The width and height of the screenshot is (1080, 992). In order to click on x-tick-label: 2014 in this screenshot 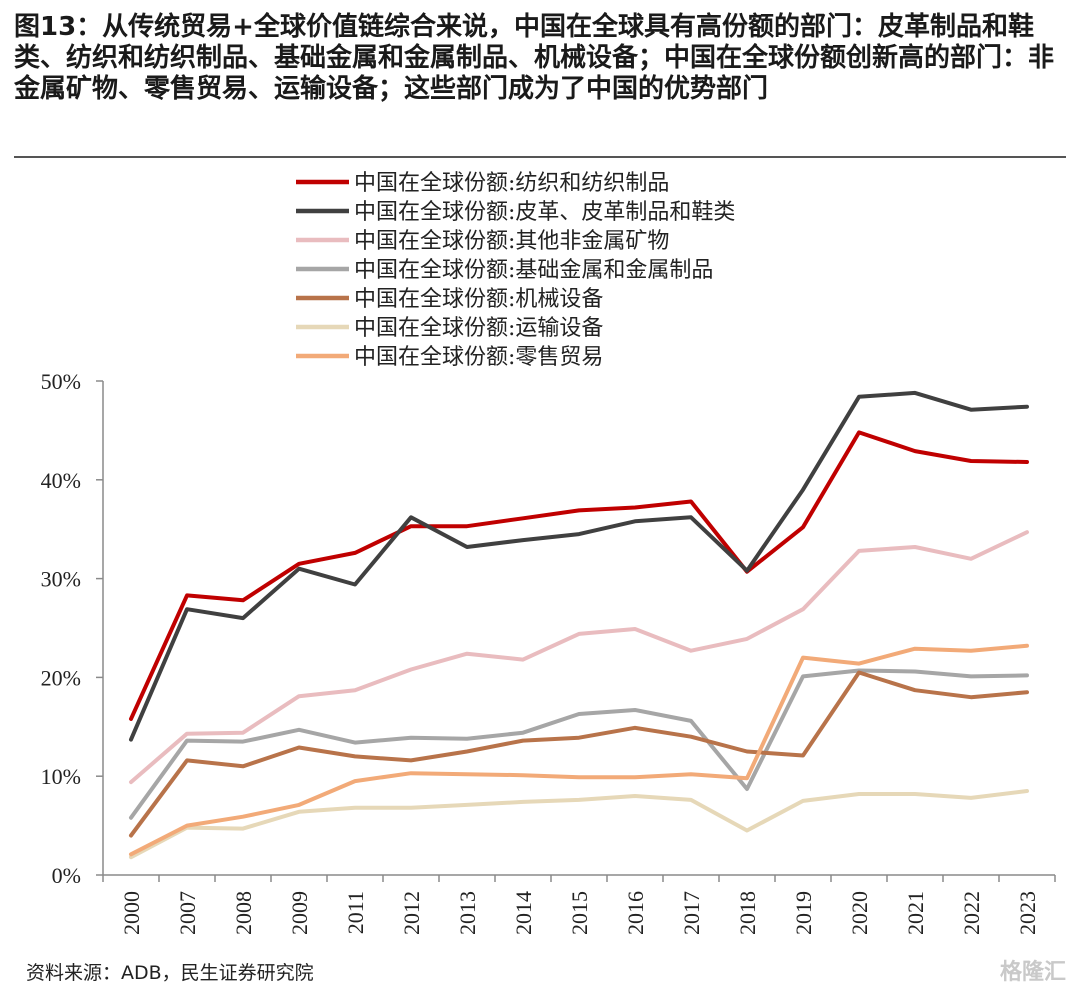, I will do `click(523, 913)`.